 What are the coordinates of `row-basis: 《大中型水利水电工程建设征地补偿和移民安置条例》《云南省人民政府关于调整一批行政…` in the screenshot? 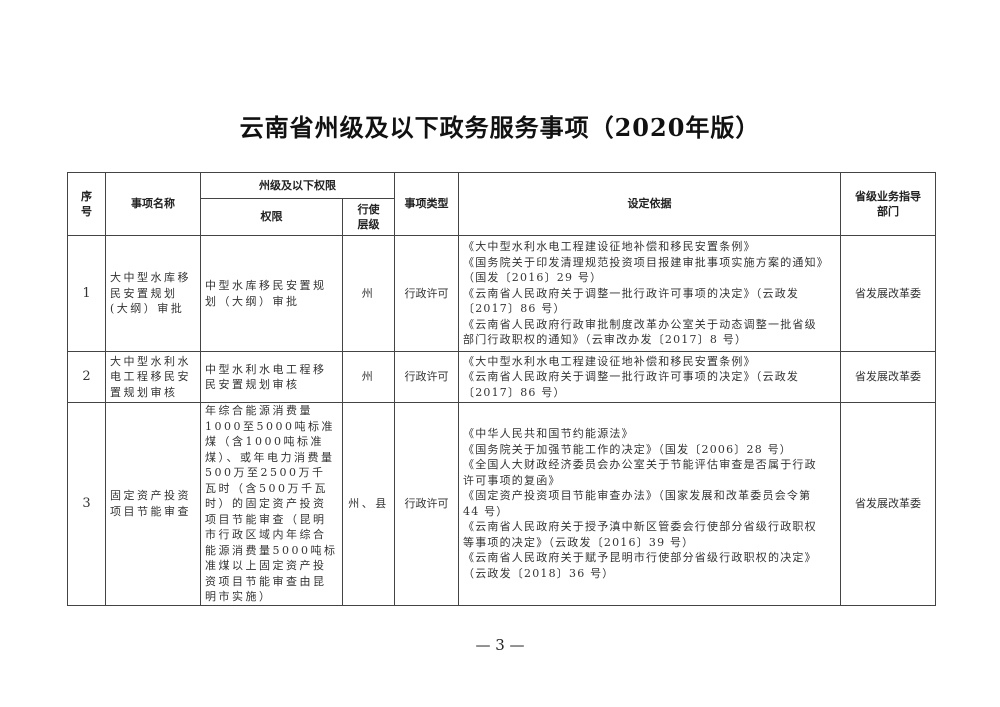 It's located at (649, 377).